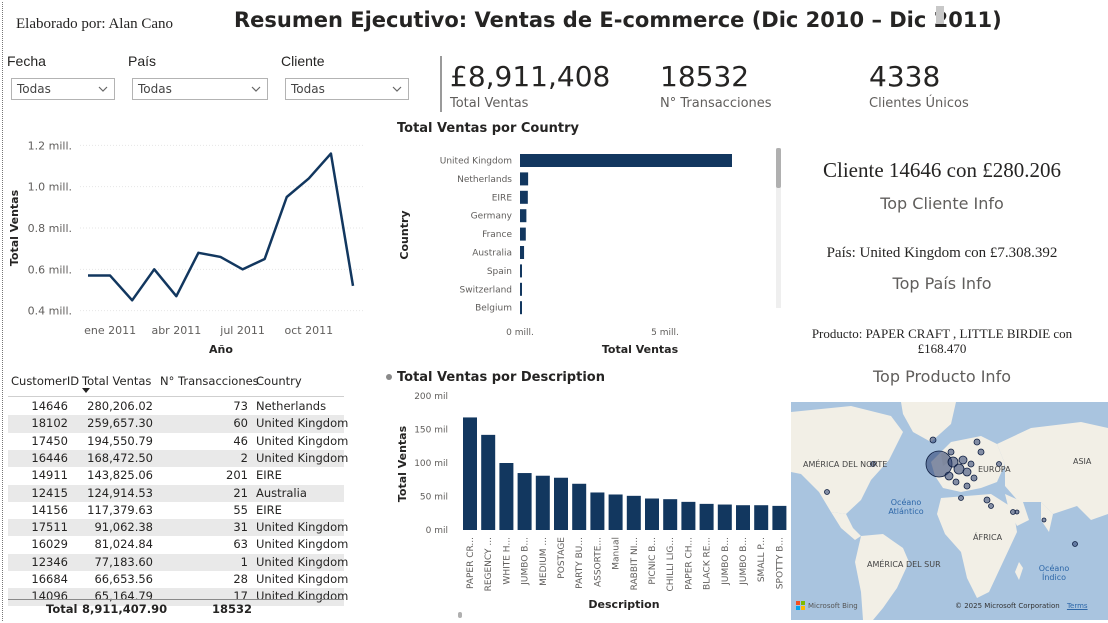 This screenshot has height=623, width=1108. Describe the element at coordinates (178, 562) in the screenshot. I see `table-row: 12346 77,183.60 1 United Kingdom` at that location.